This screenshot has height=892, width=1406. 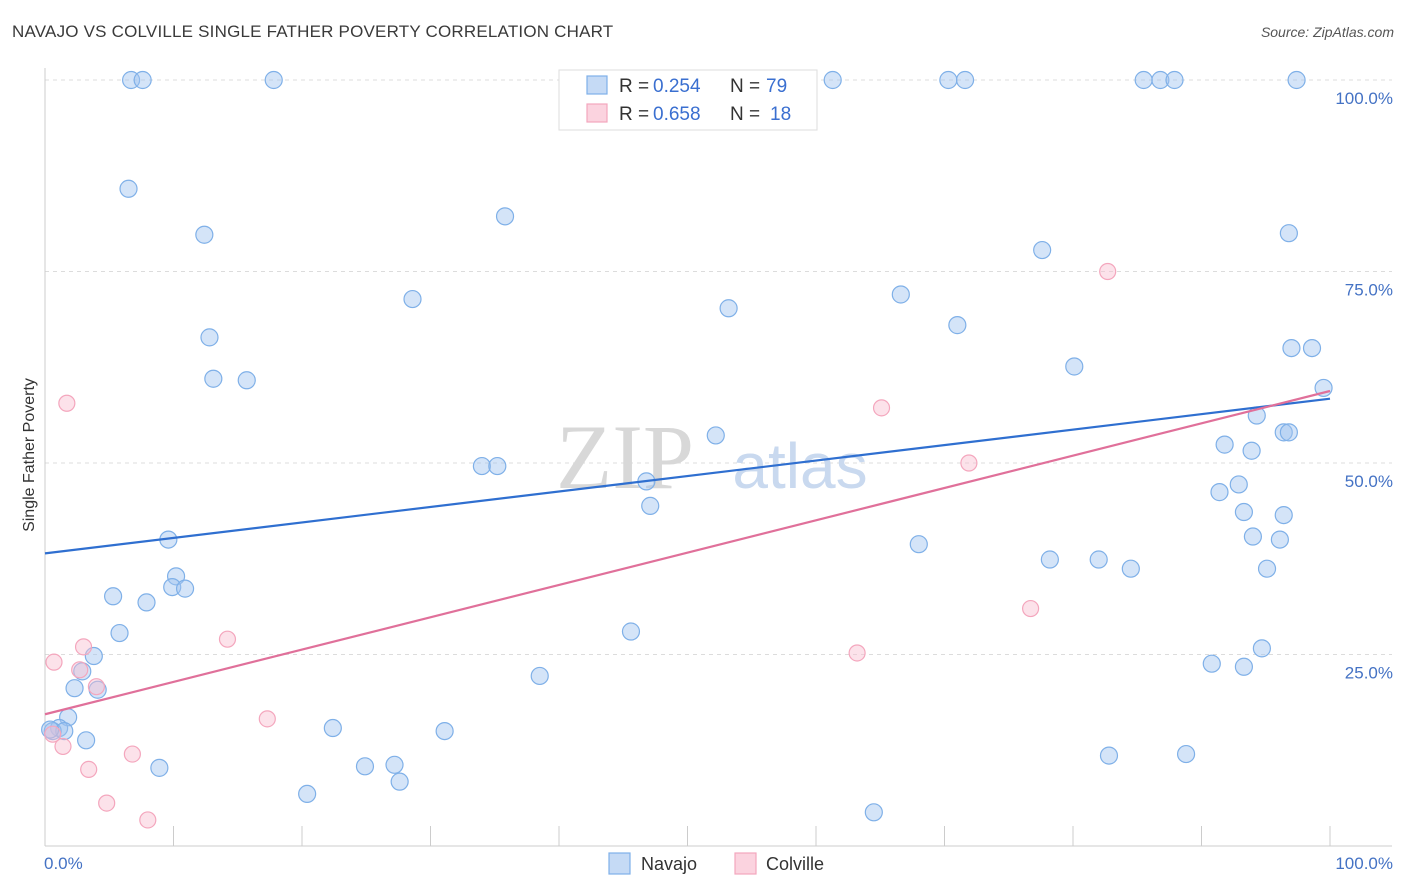 What do you see at coordinates (1369, 673) in the screenshot?
I see `y-tick-label: 25.0%` at bounding box center [1369, 673].